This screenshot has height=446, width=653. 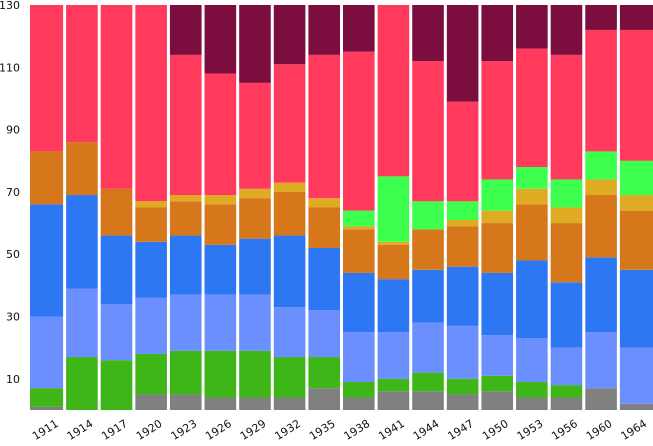 I want to click on bar-segment-1941-s0, so click(x=393, y=400).